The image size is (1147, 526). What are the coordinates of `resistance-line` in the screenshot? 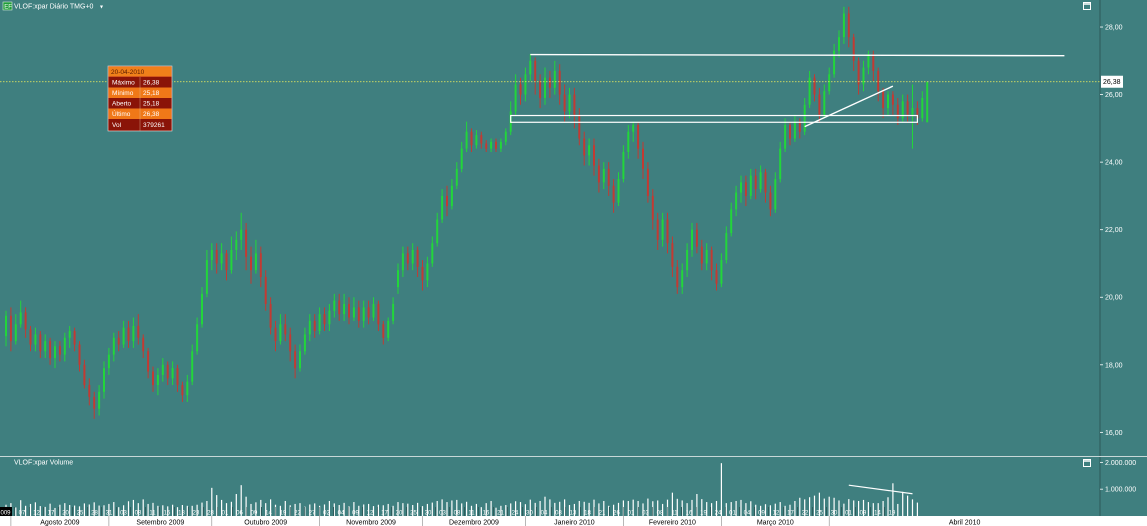 It's located at (797, 55).